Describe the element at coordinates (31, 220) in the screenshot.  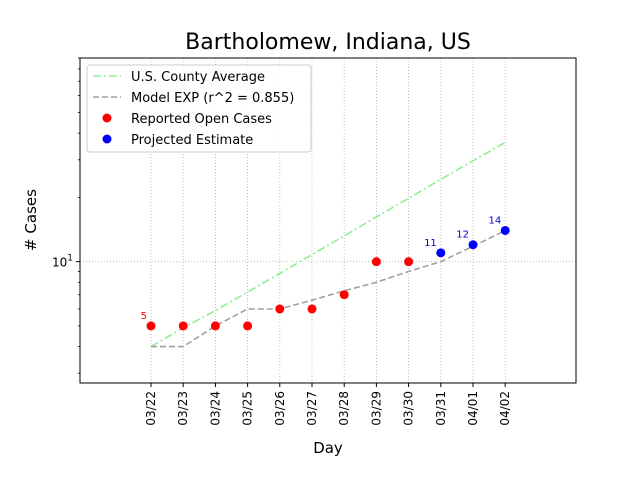
I see `y-axis-label: # Cases` at that location.